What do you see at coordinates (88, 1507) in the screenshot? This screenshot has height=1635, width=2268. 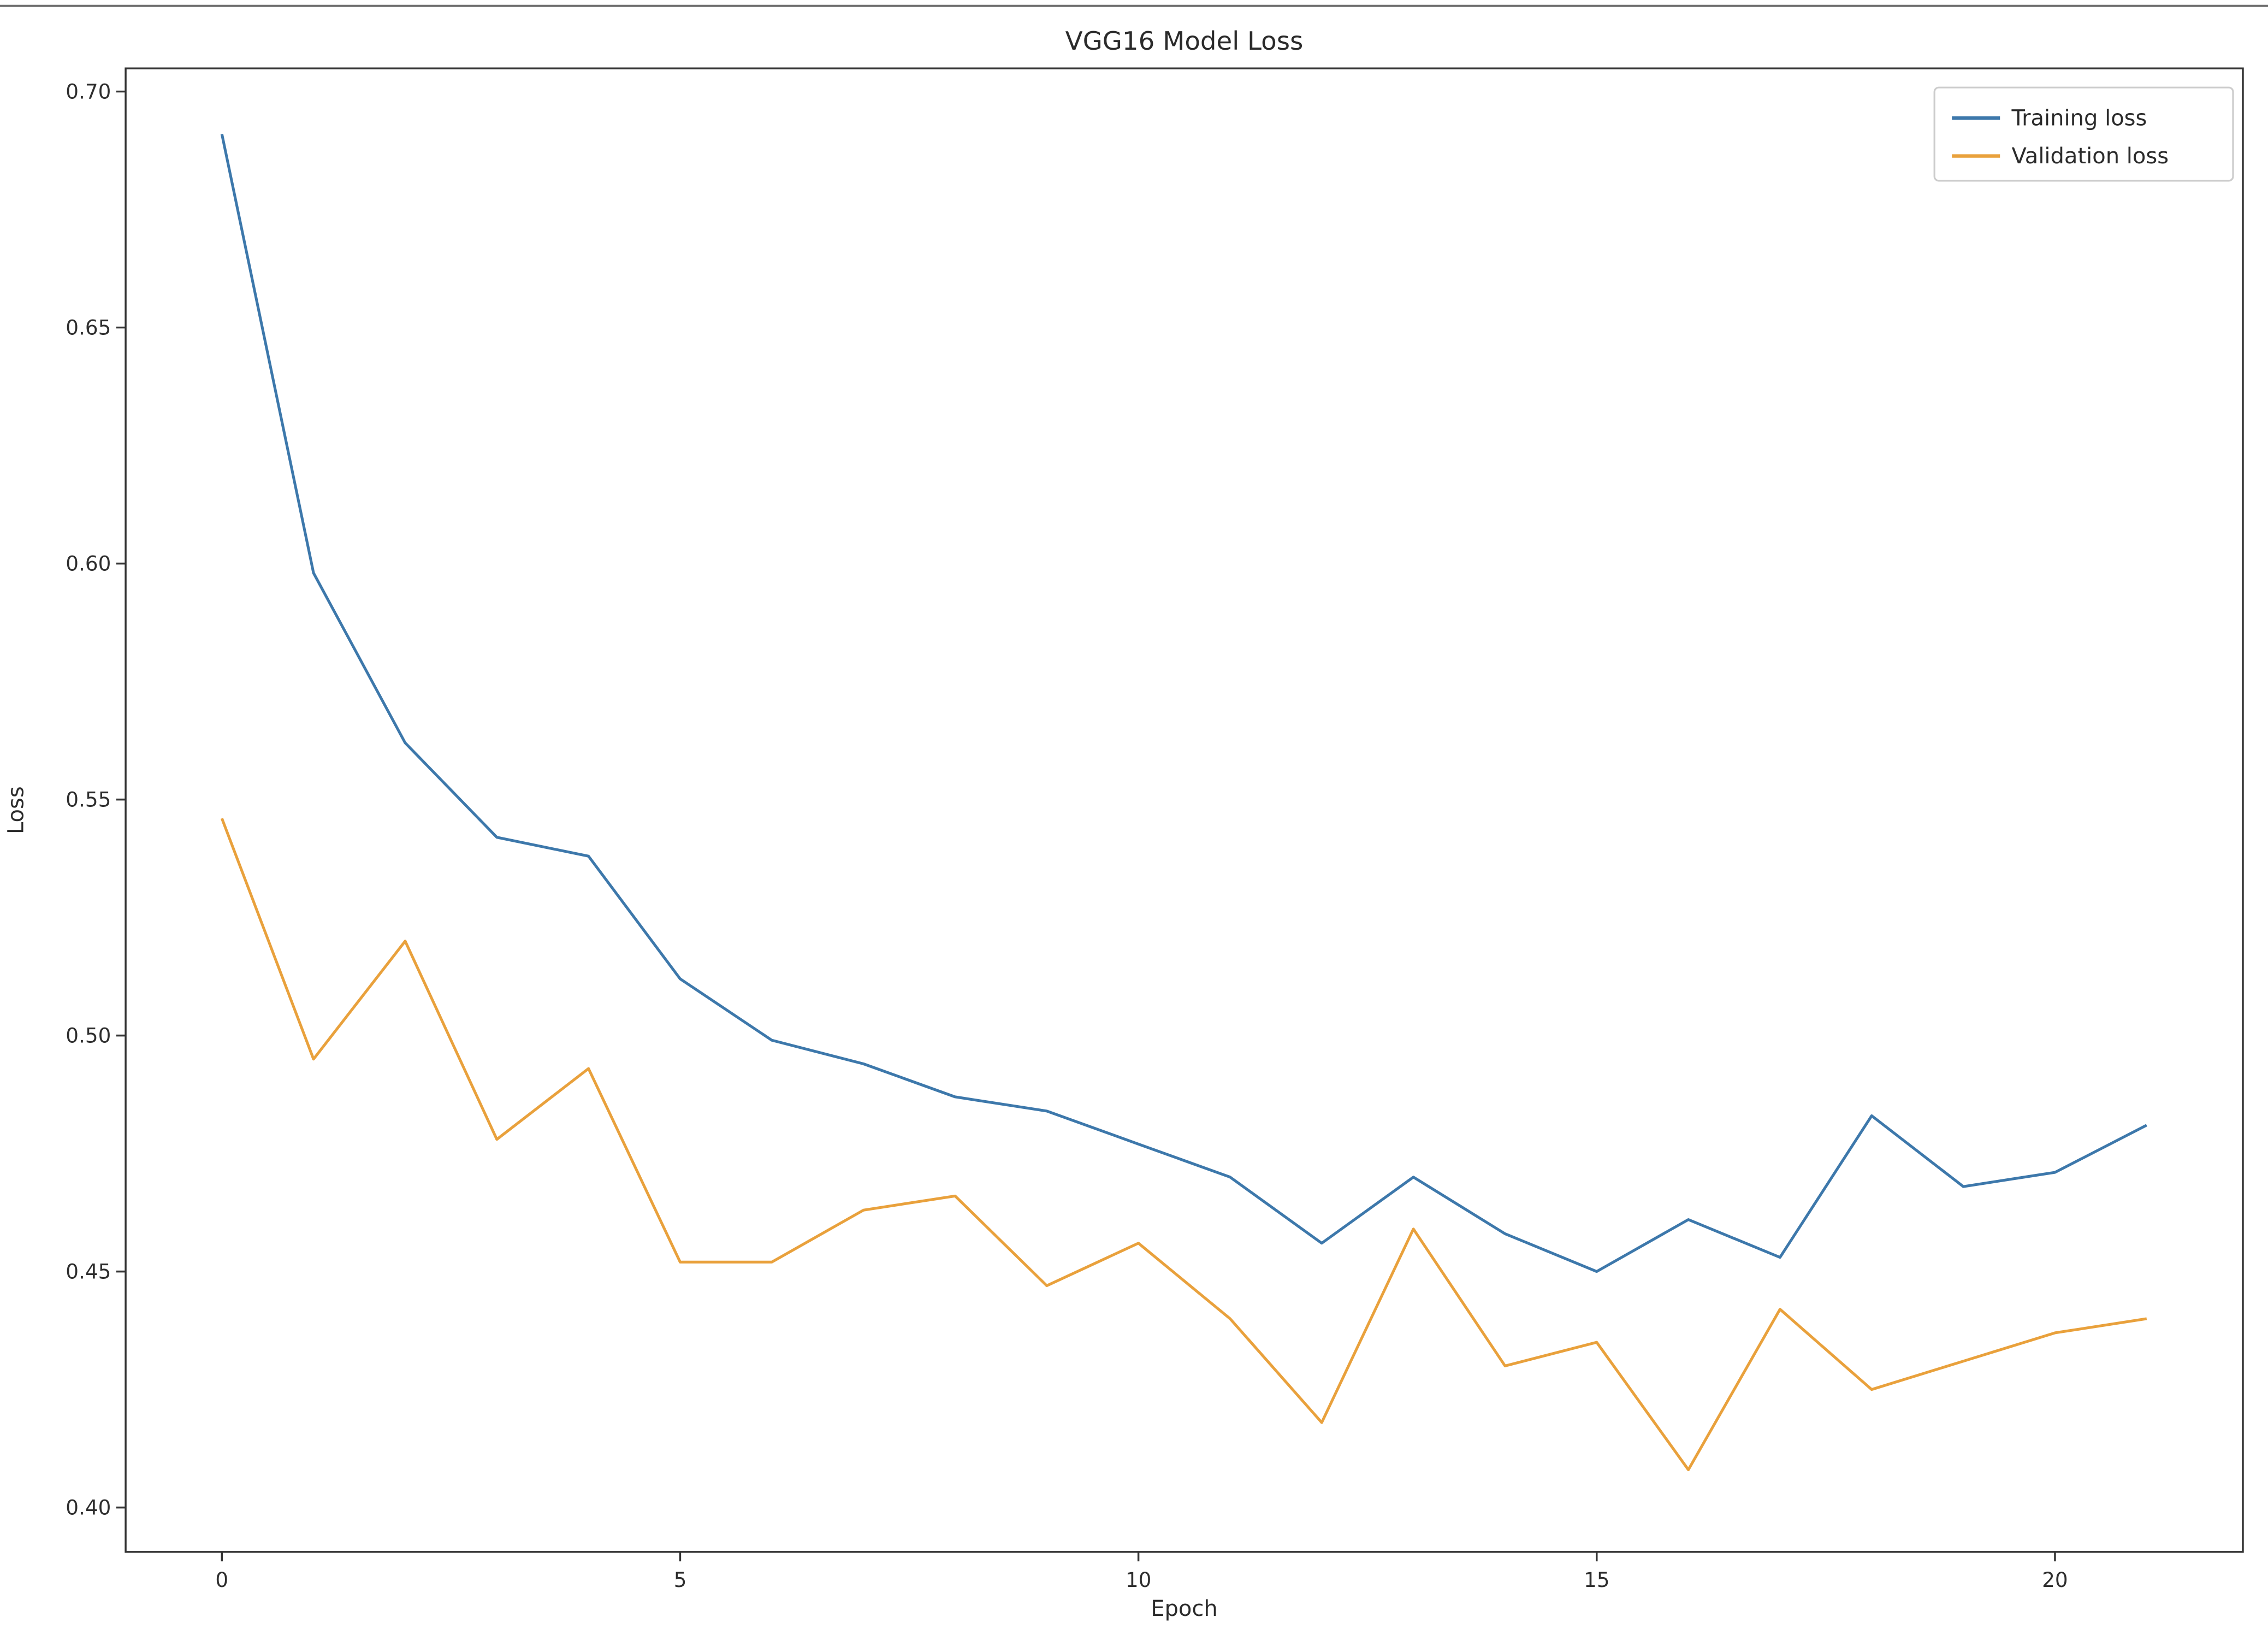 I see `y-tick-label: 0.40` at bounding box center [88, 1507].